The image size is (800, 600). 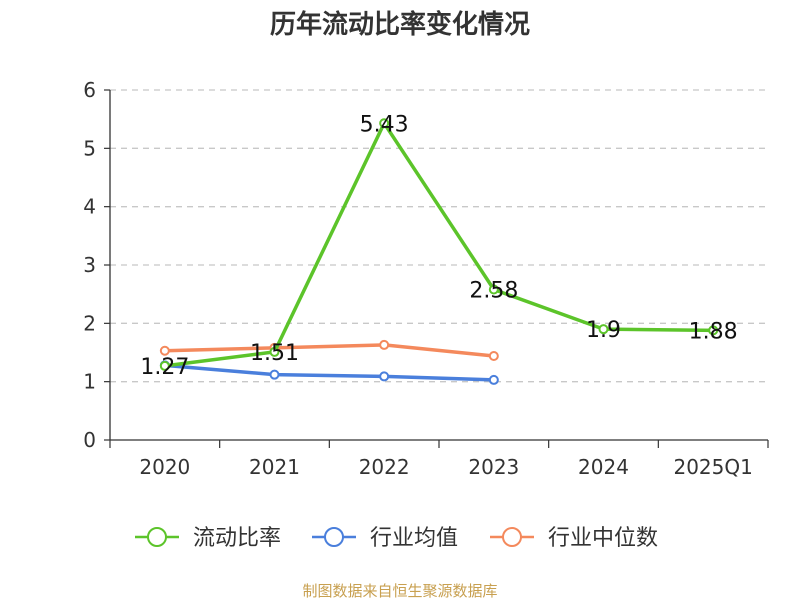 What do you see at coordinates (493, 467) in the screenshot?
I see `x-tick-label: 2023` at bounding box center [493, 467].